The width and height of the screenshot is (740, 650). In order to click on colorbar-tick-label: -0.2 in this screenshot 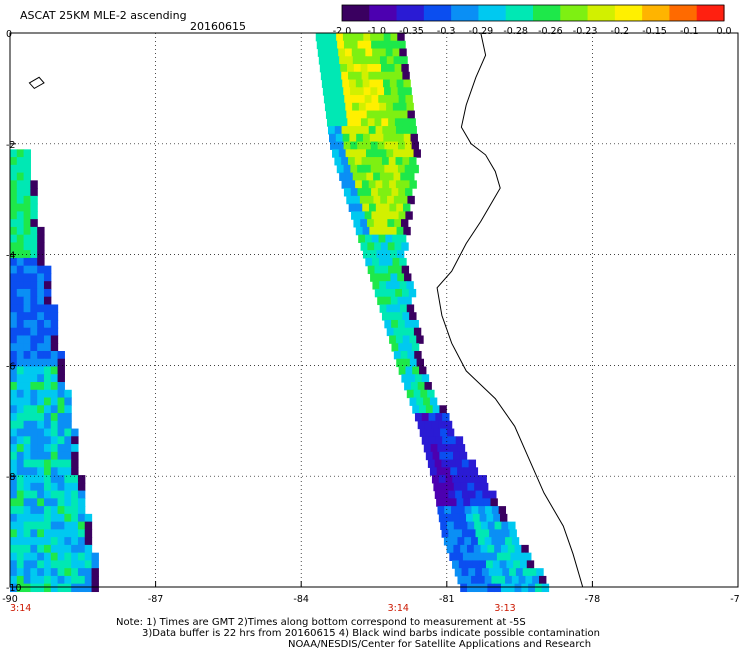, I will do `click(620, 31)`.